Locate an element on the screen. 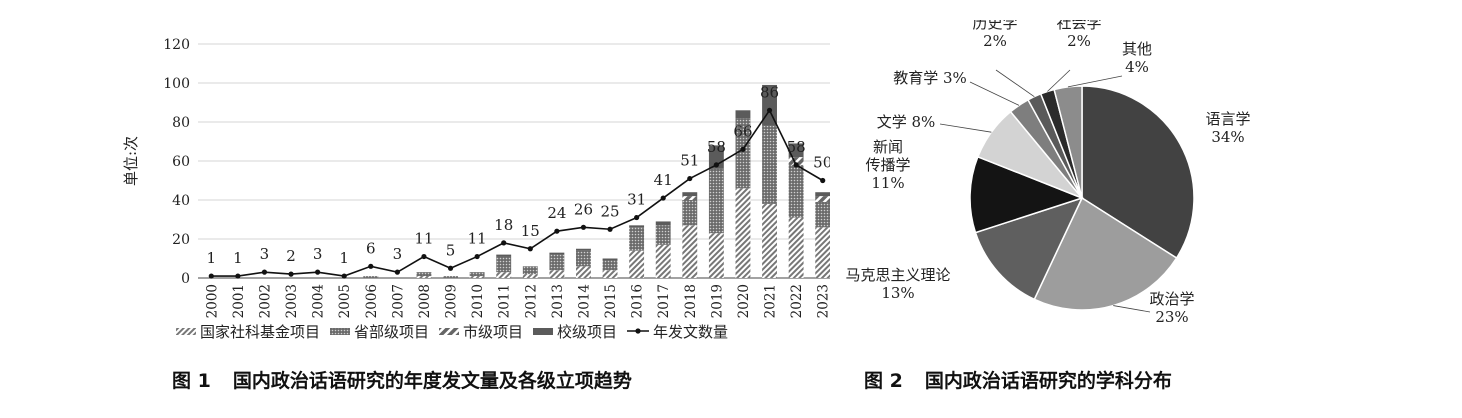  x-tick-label: 2023 is located at coordinates (823, 301).